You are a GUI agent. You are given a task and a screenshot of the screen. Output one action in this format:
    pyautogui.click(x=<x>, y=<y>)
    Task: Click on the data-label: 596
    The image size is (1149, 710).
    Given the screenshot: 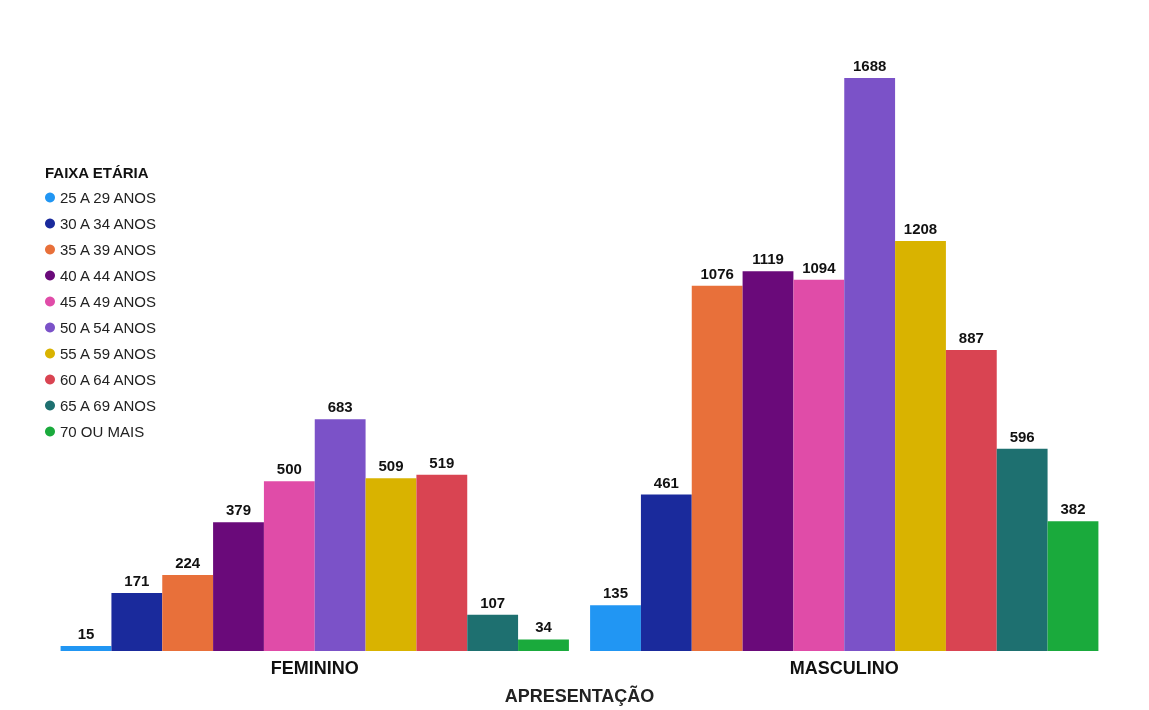 What is the action you would take?
    pyautogui.click(x=1022, y=436)
    